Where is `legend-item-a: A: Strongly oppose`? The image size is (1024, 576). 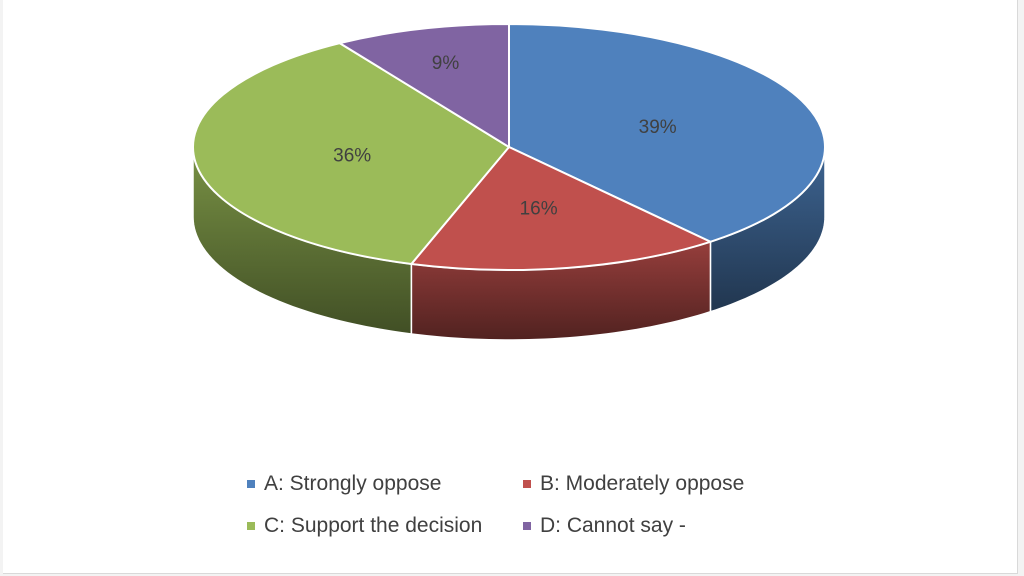
legend-item-a: A: Strongly oppose is located at coordinates (385, 484).